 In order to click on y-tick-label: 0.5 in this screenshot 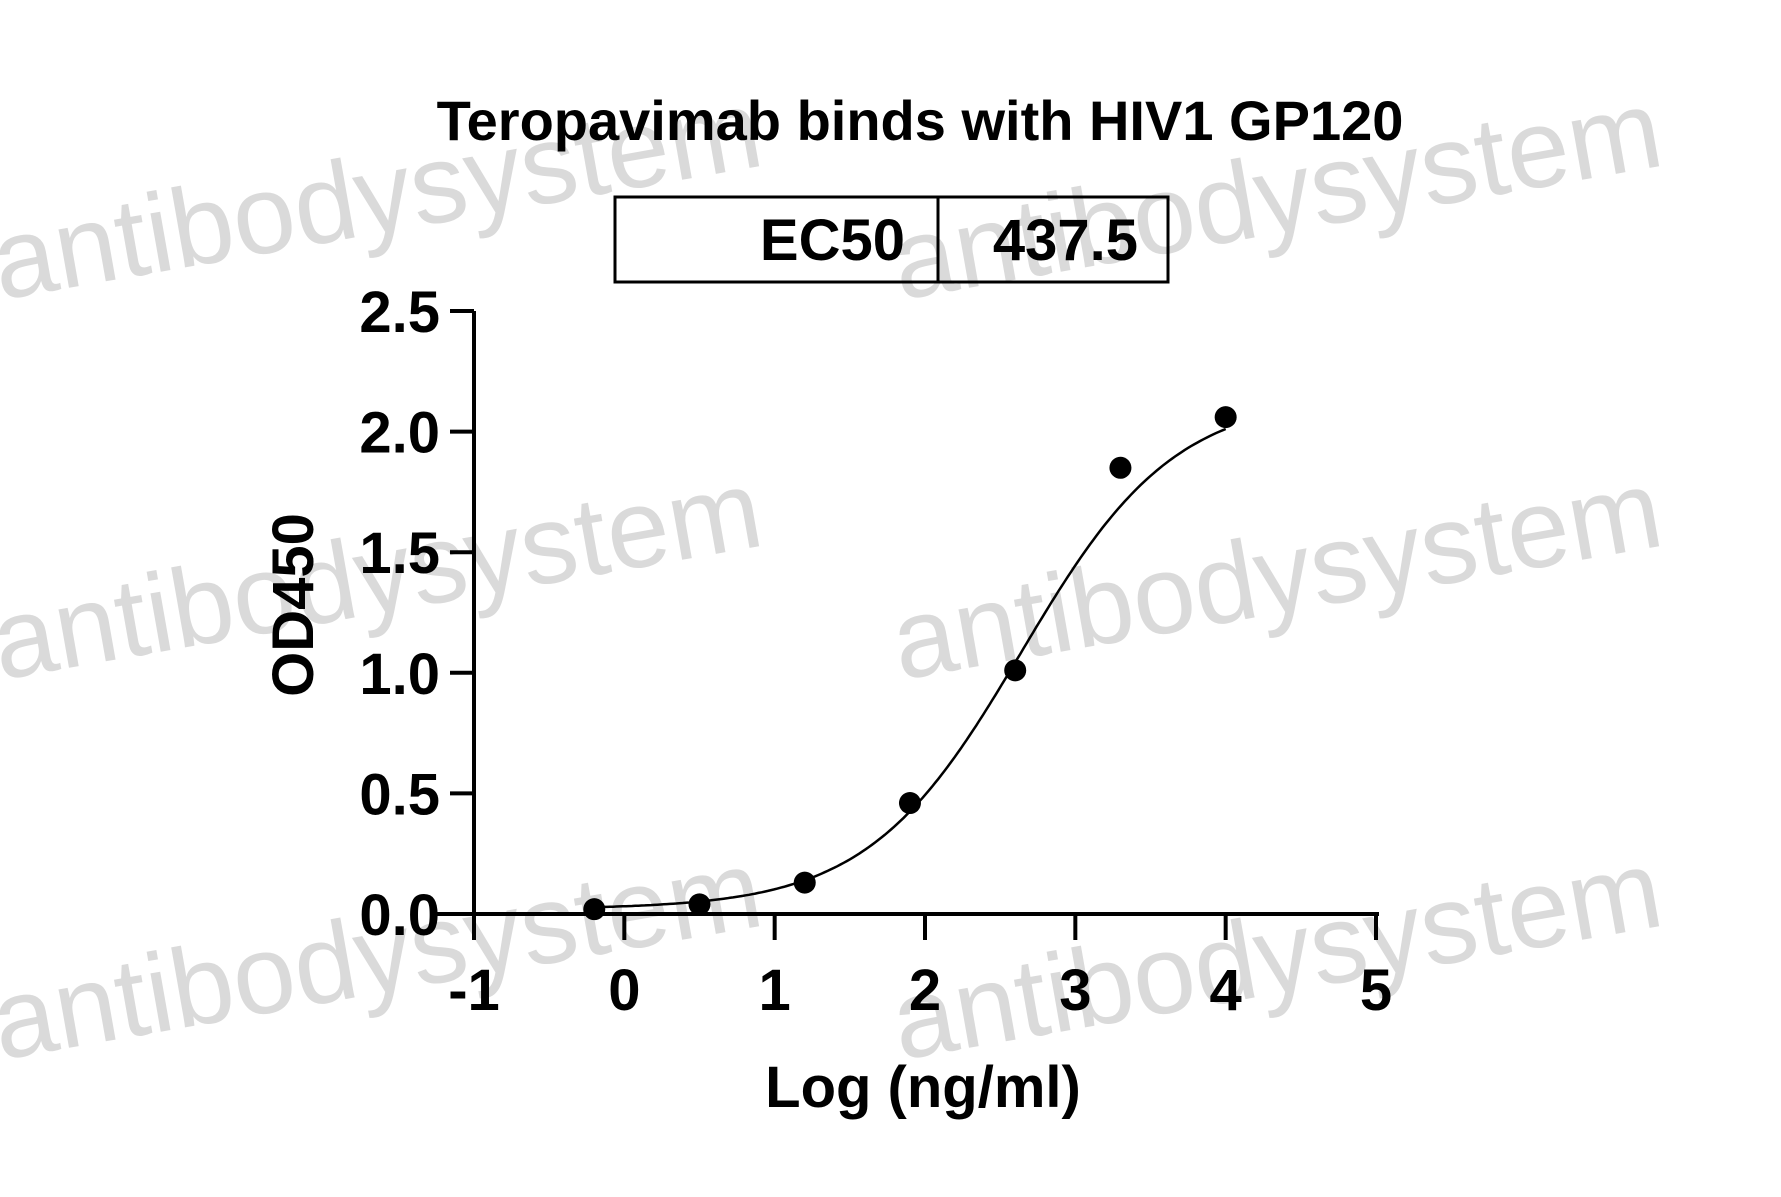, I will do `click(399, 794)`.